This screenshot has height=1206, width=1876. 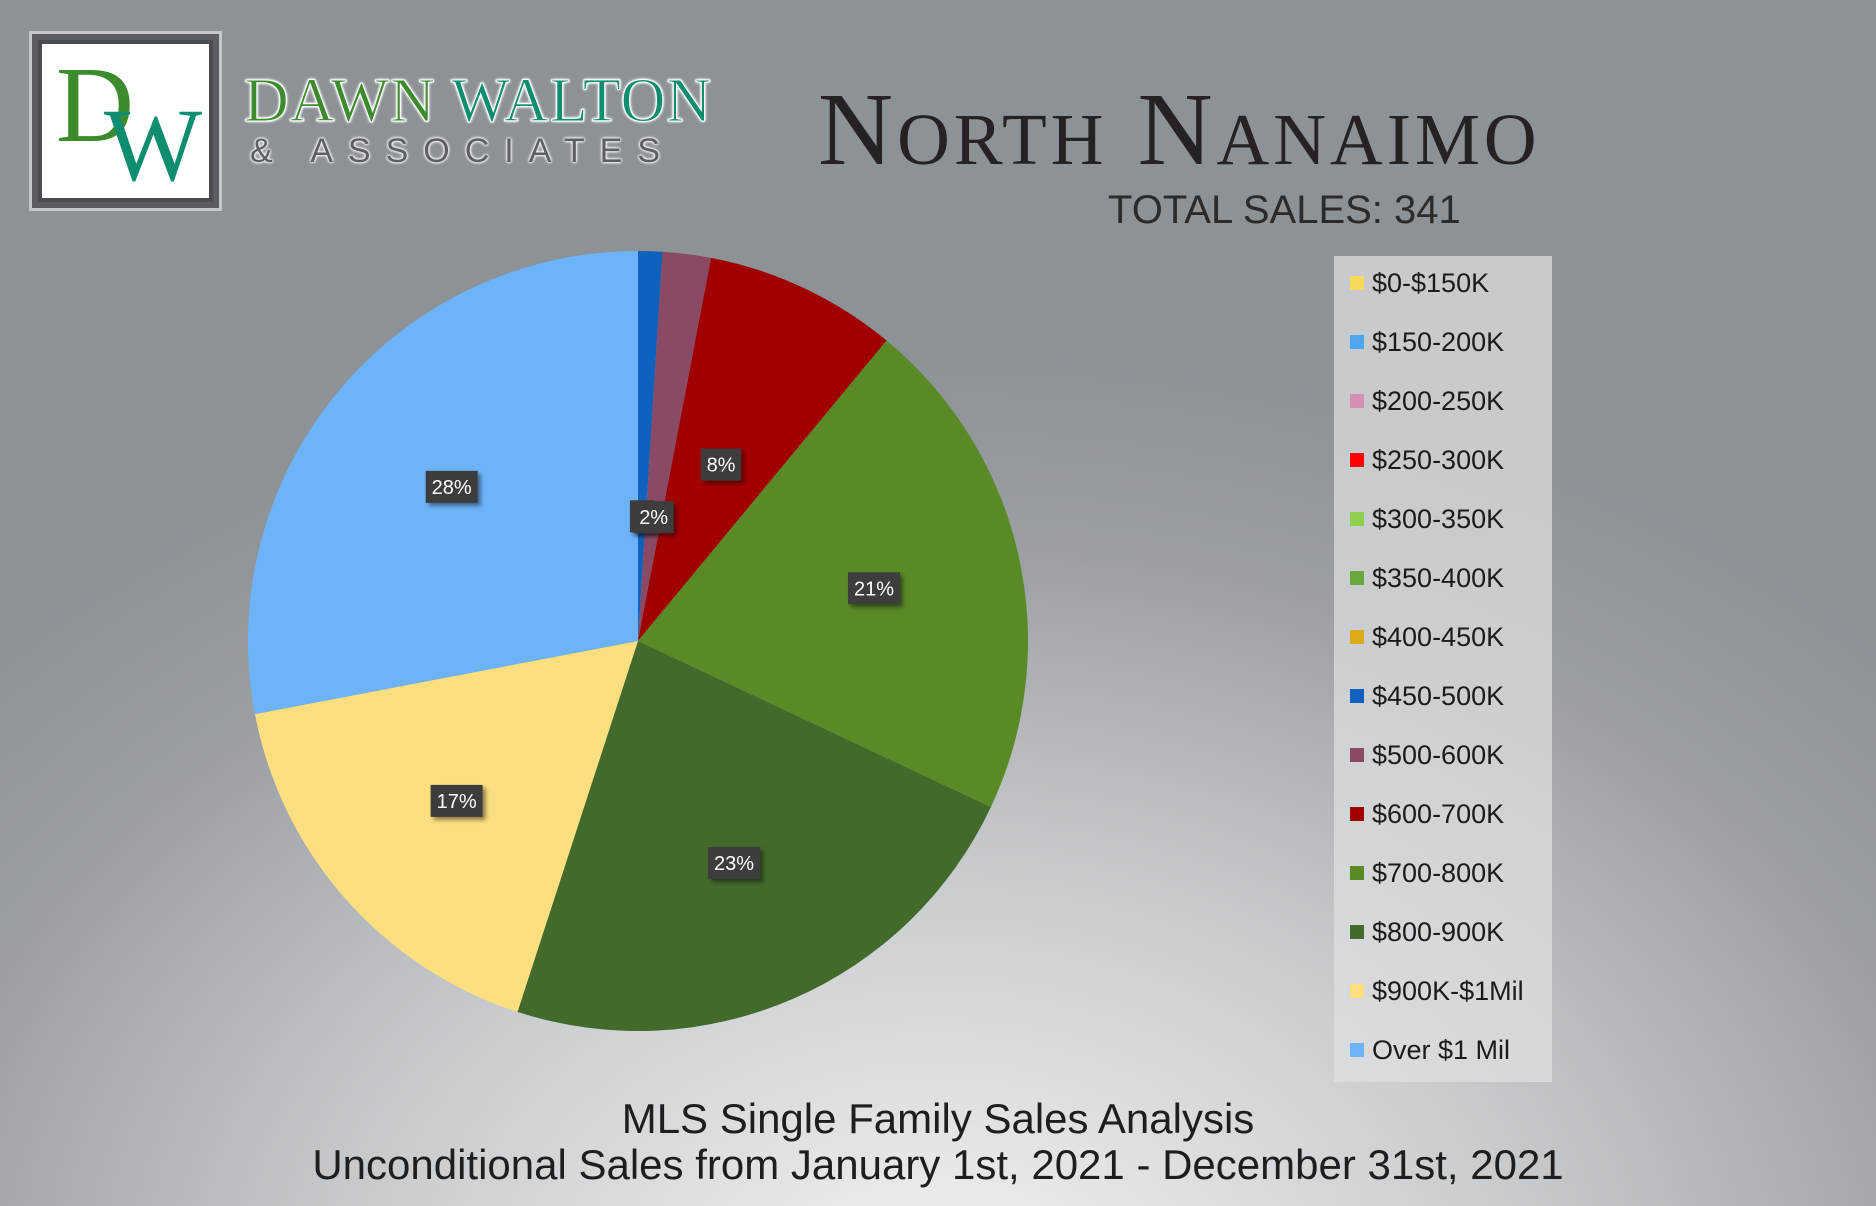 I want to click on legend-label: $300-350K, so click(x=1438, y=518).